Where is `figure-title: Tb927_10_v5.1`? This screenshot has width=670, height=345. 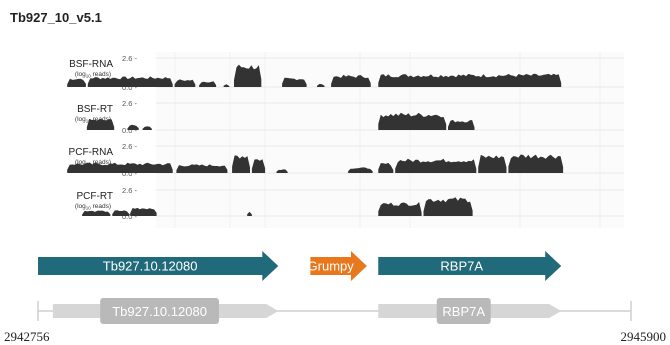 figure-title: Tb927_10_v5.1 is located at coordinates (56, 17).